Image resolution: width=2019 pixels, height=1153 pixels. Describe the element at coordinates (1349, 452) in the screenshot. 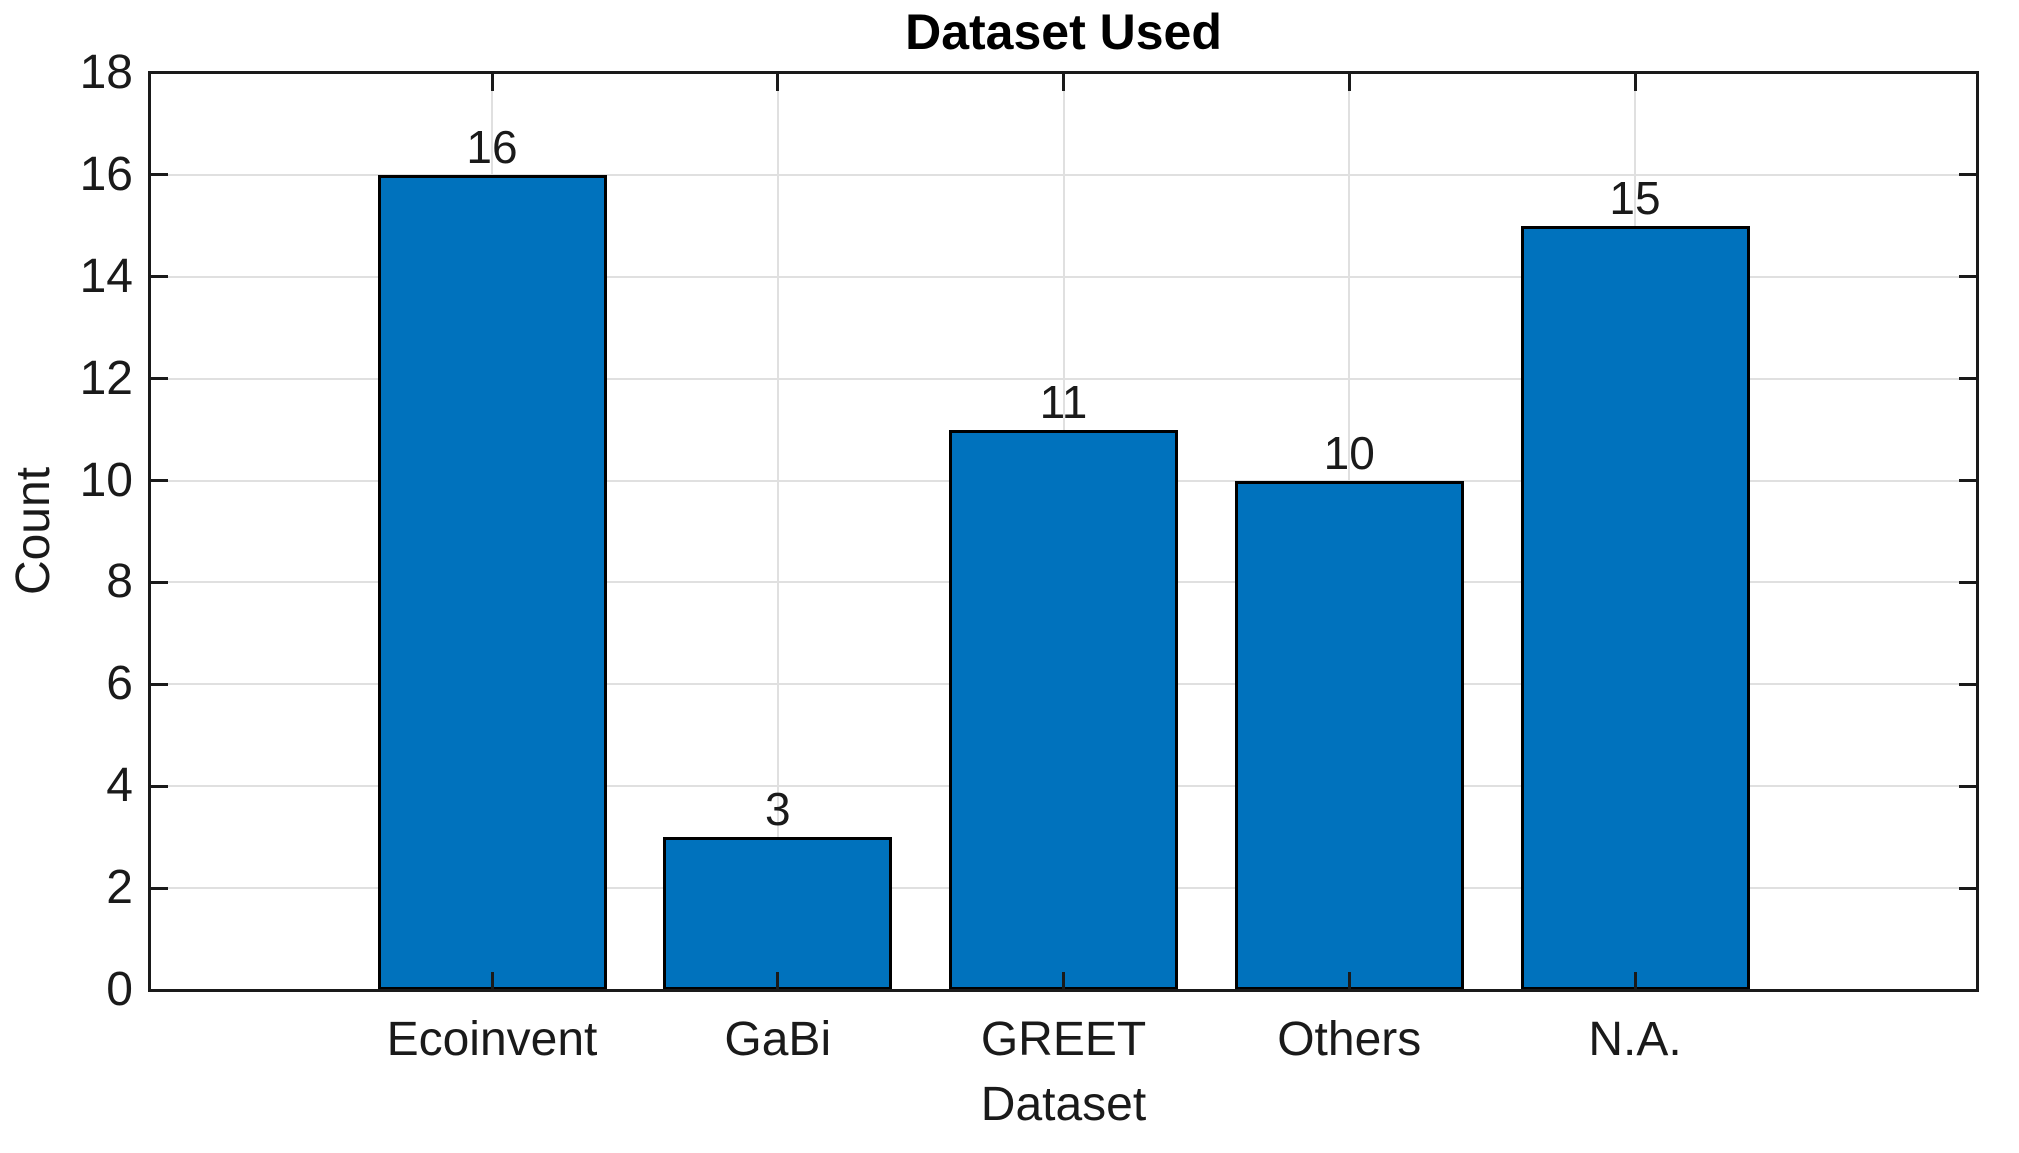

I see `bar-value-label-others: 10` at that location.